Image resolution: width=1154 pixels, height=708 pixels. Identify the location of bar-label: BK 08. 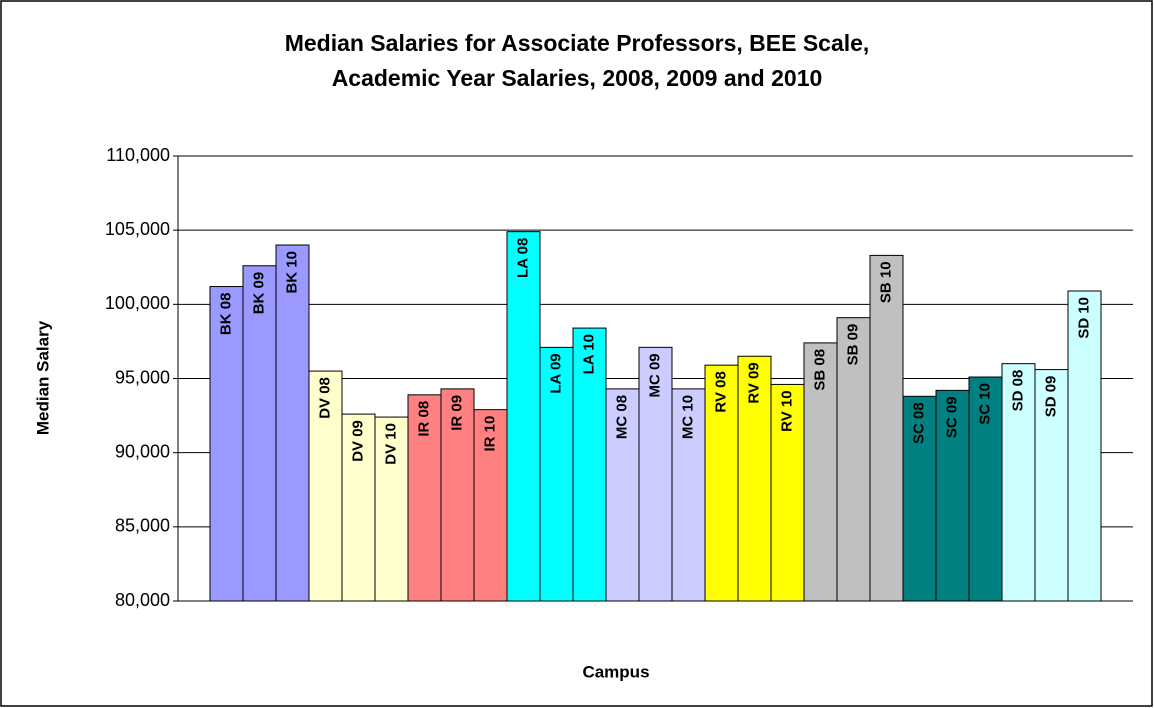
(225, 314).